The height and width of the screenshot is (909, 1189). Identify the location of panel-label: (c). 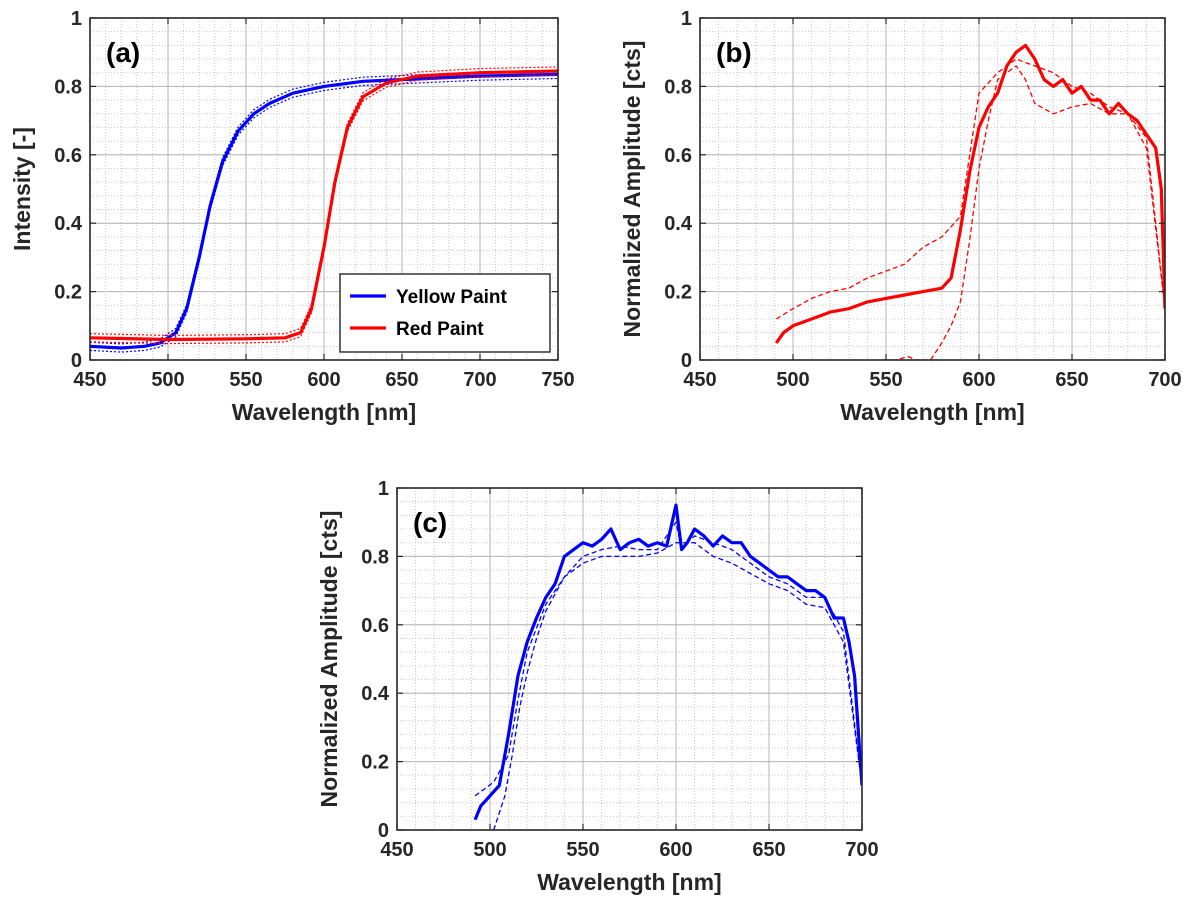
(430, 522).